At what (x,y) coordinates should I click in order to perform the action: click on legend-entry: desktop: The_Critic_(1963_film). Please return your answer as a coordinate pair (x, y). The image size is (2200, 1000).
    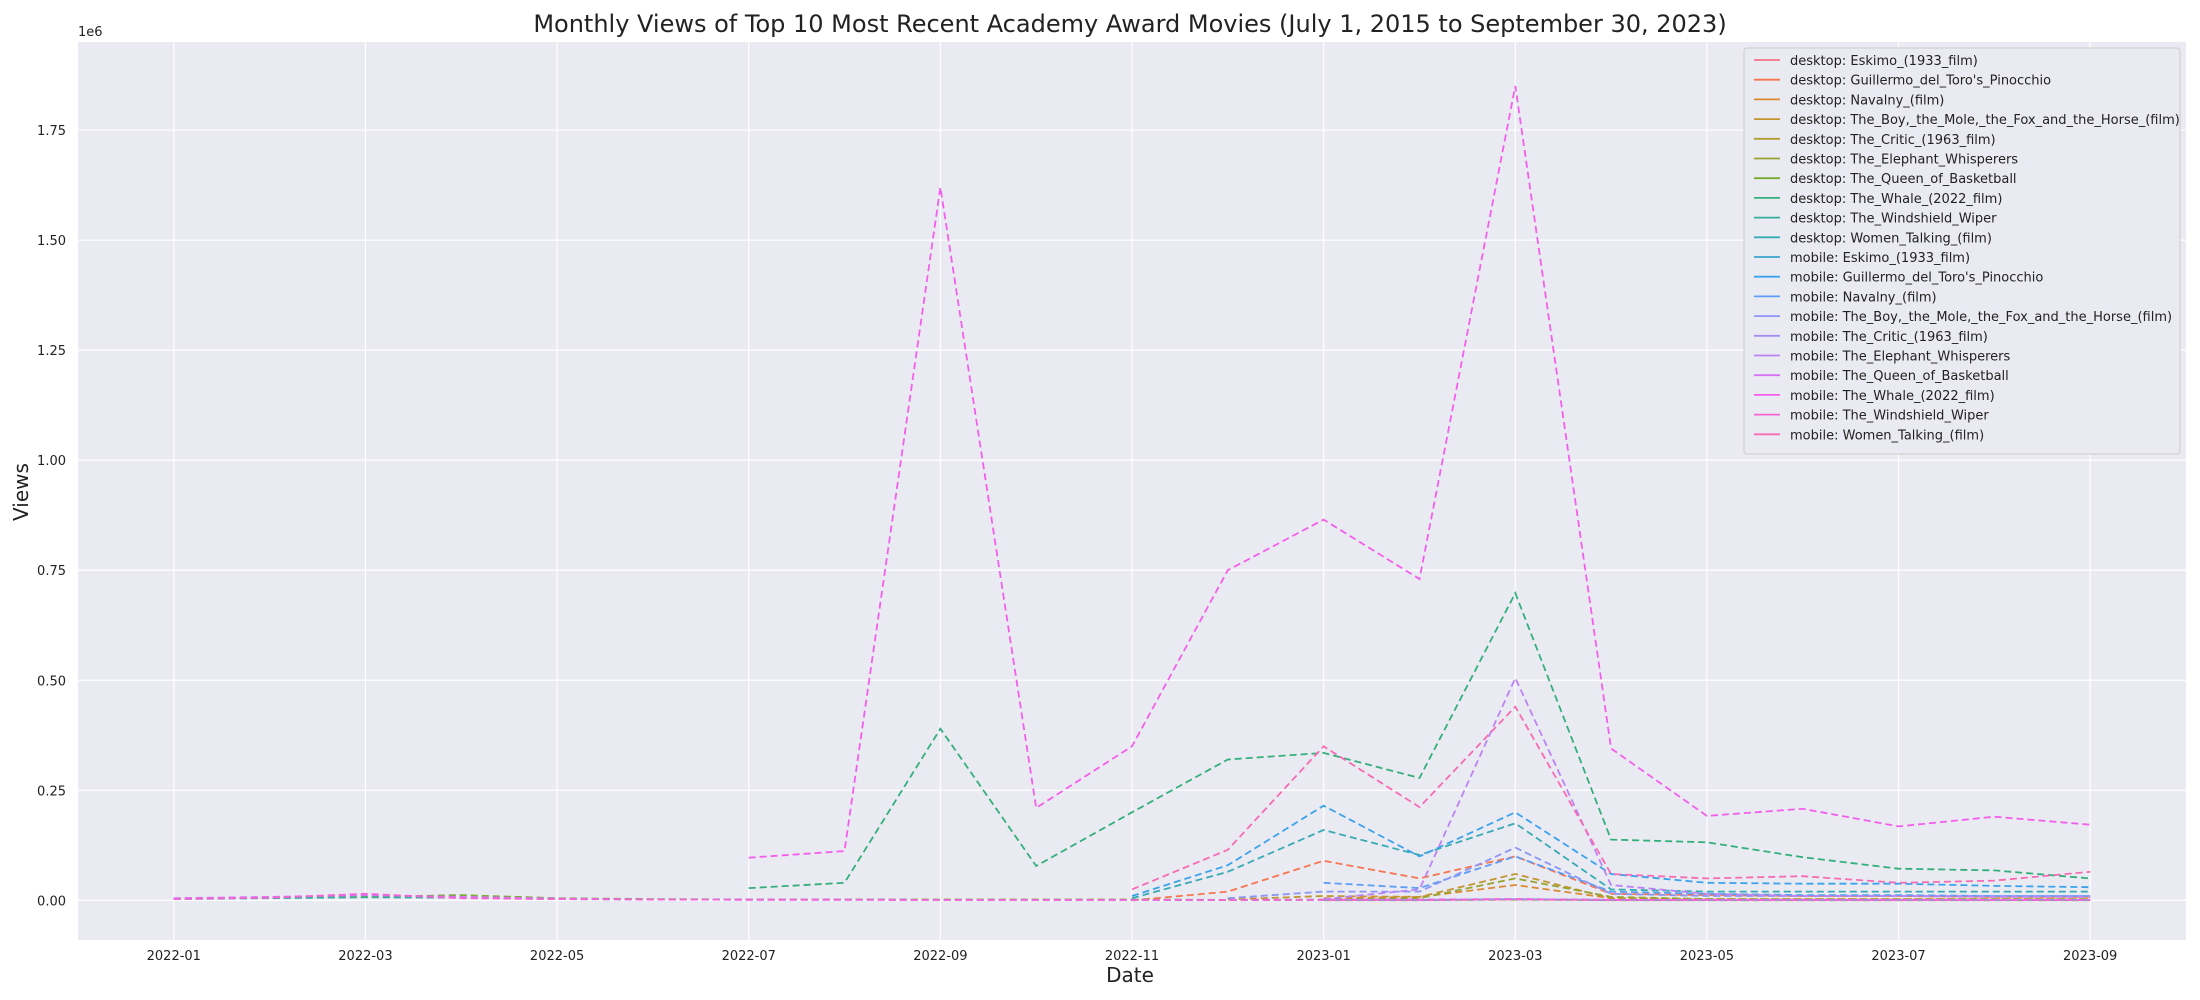
    Looking at the image, I should click on (1893, 140).